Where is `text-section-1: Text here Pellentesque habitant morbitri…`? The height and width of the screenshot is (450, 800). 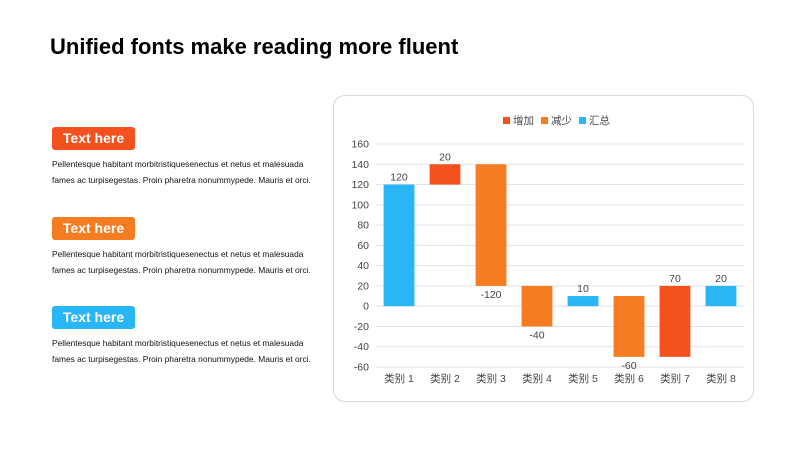
text-section-1: Text here Pellentesque habitant morbitri… is located at coordinates (187, 157).